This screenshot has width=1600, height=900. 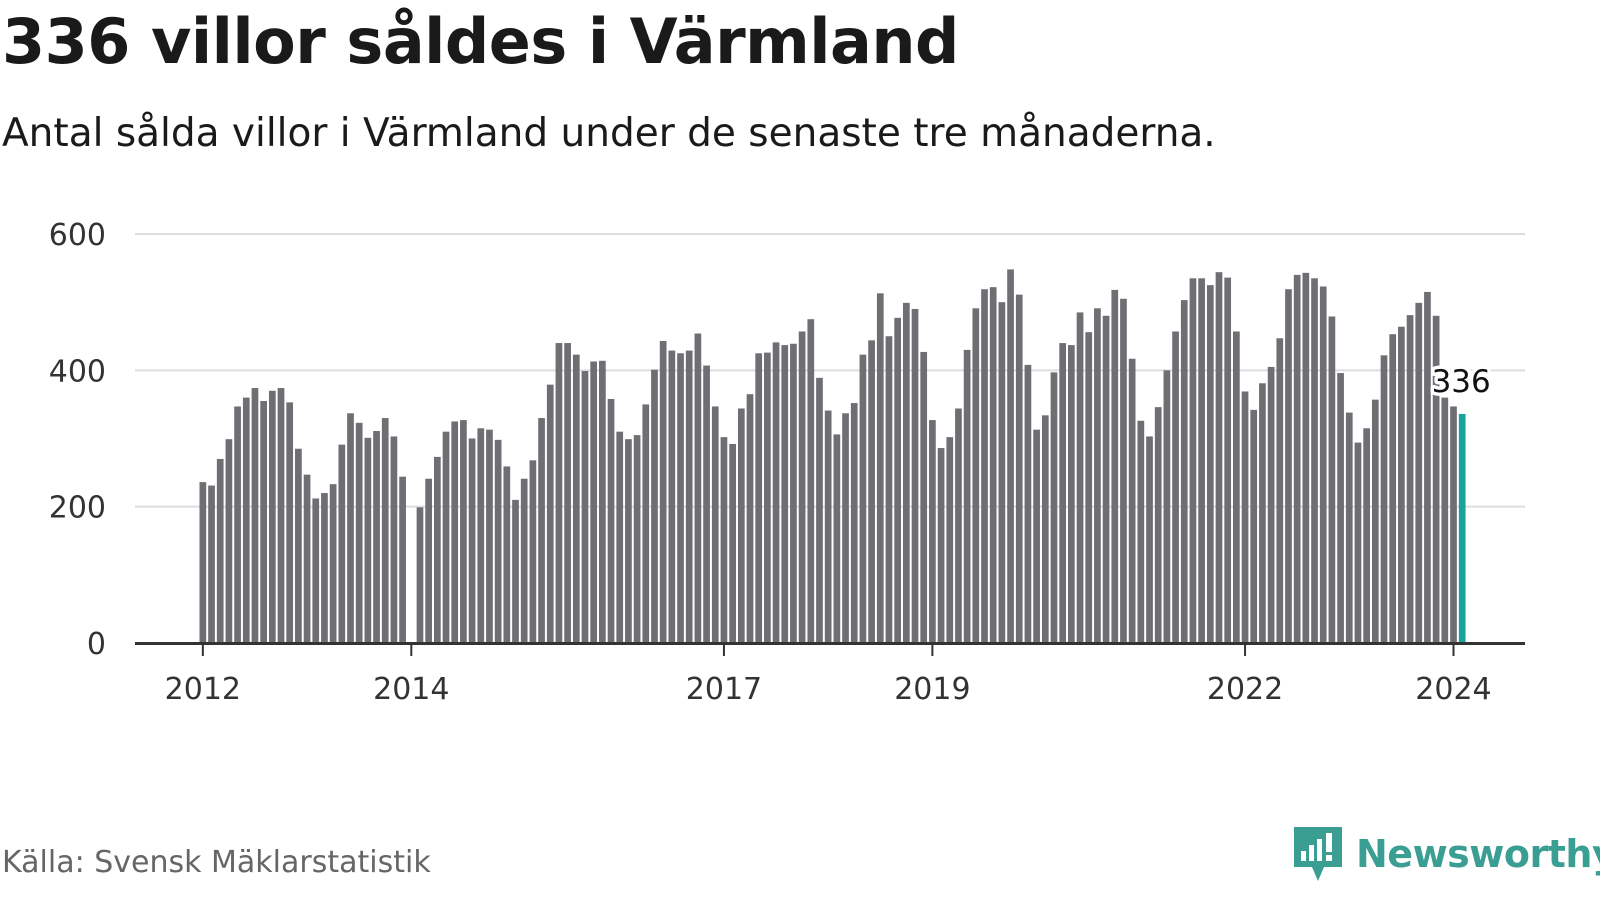 I want to click on y-tick-label: 0, so click(x=96, y=644).